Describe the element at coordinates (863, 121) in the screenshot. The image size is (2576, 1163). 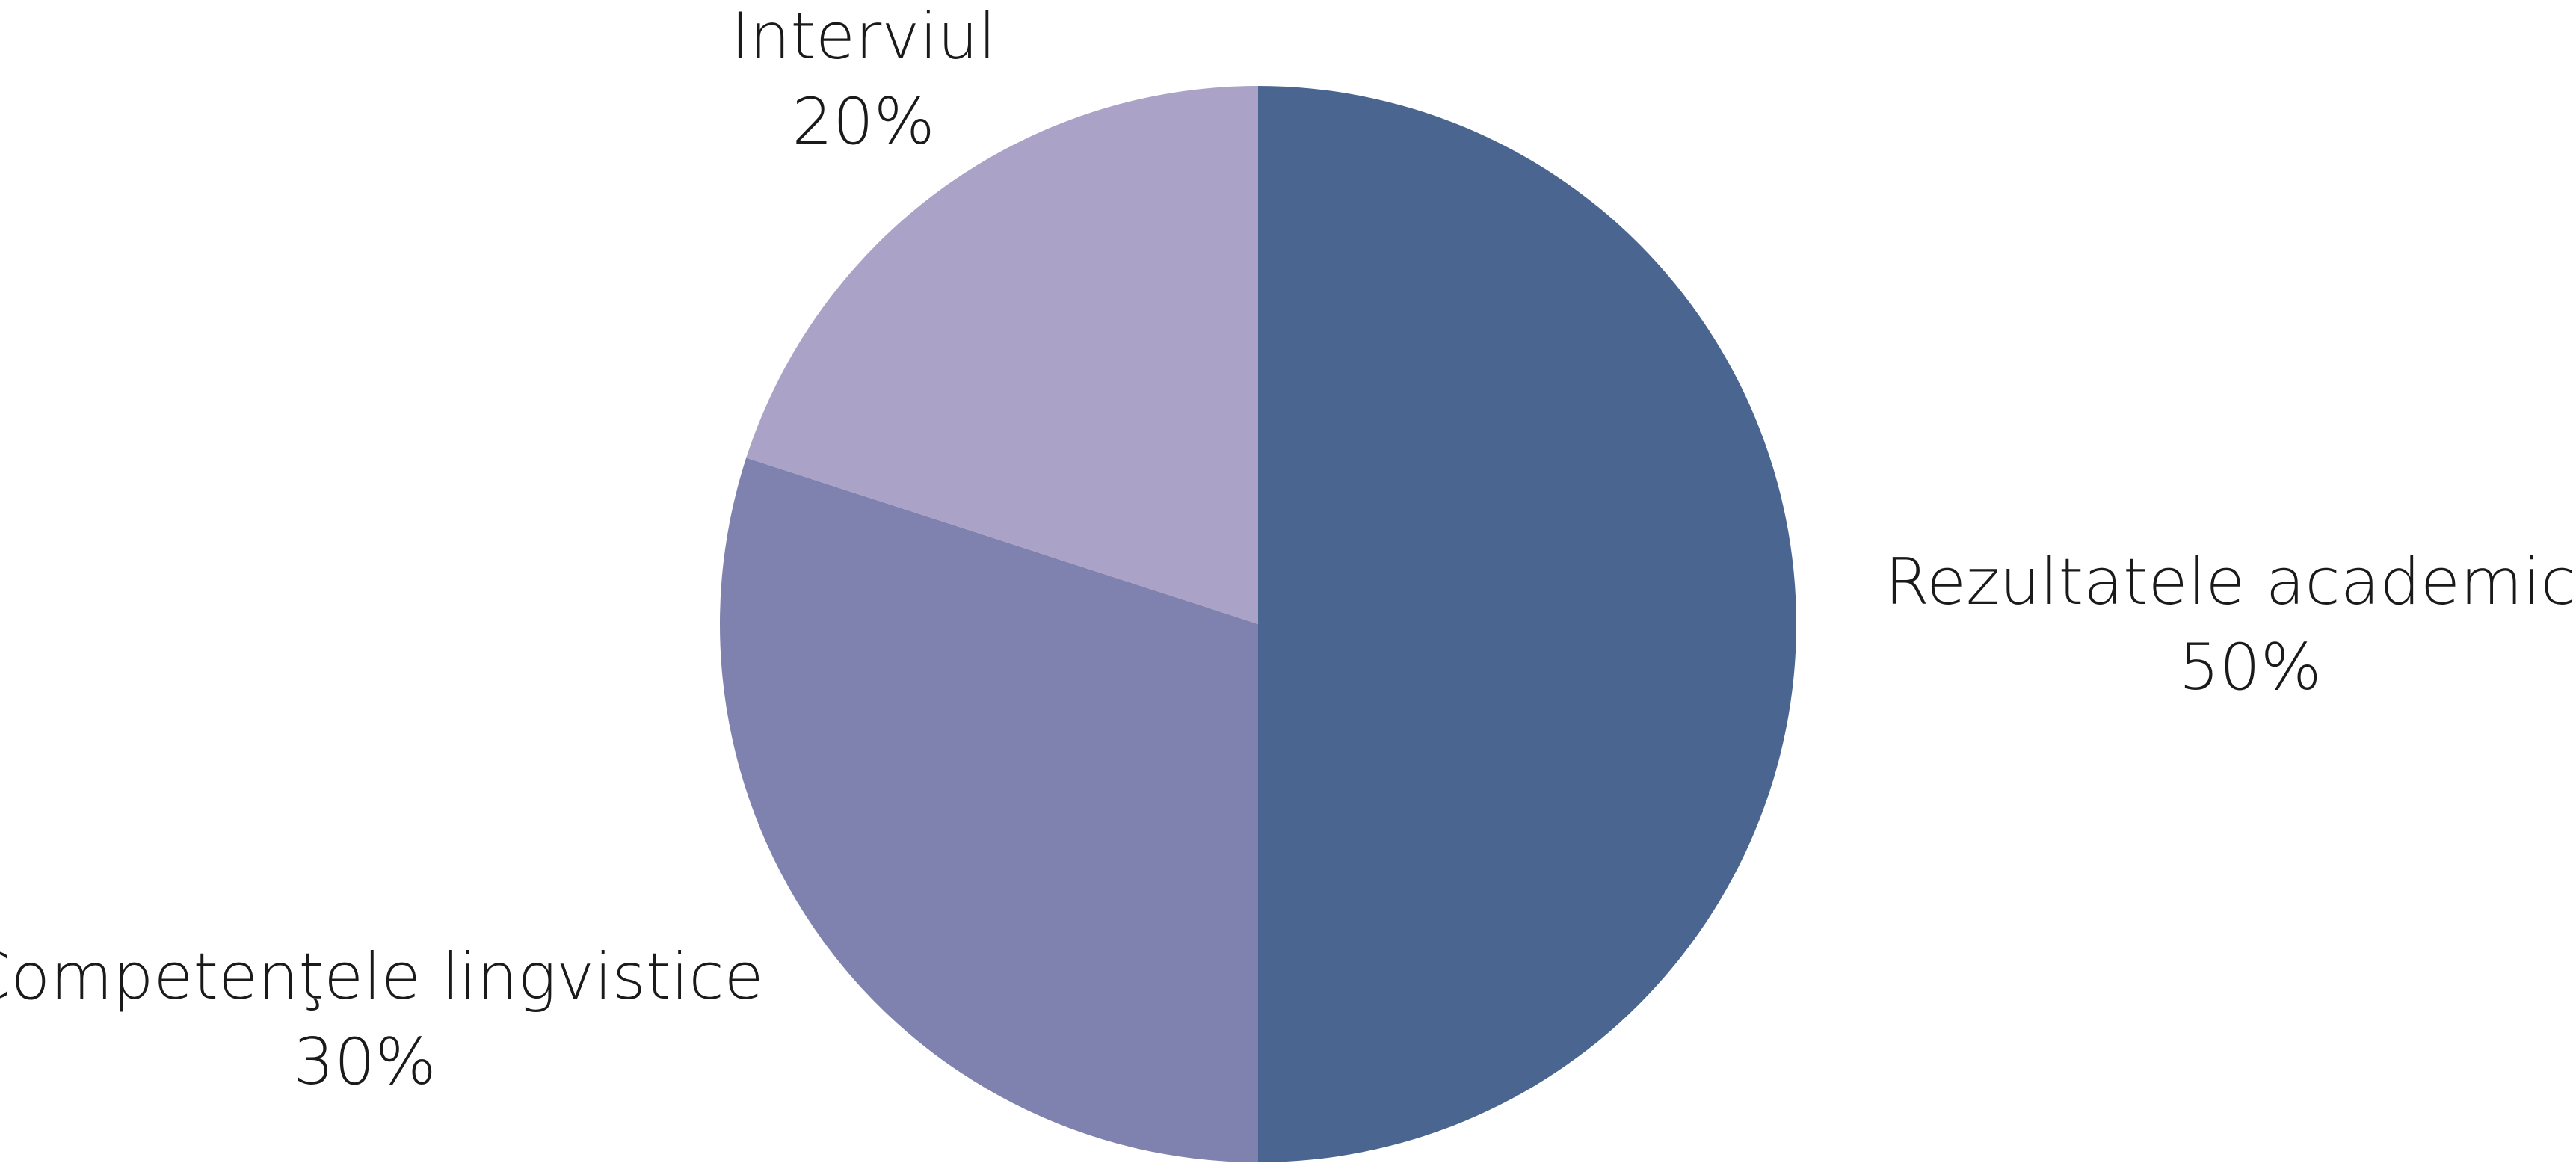
I see `slice-value-label: 20%` at that location.